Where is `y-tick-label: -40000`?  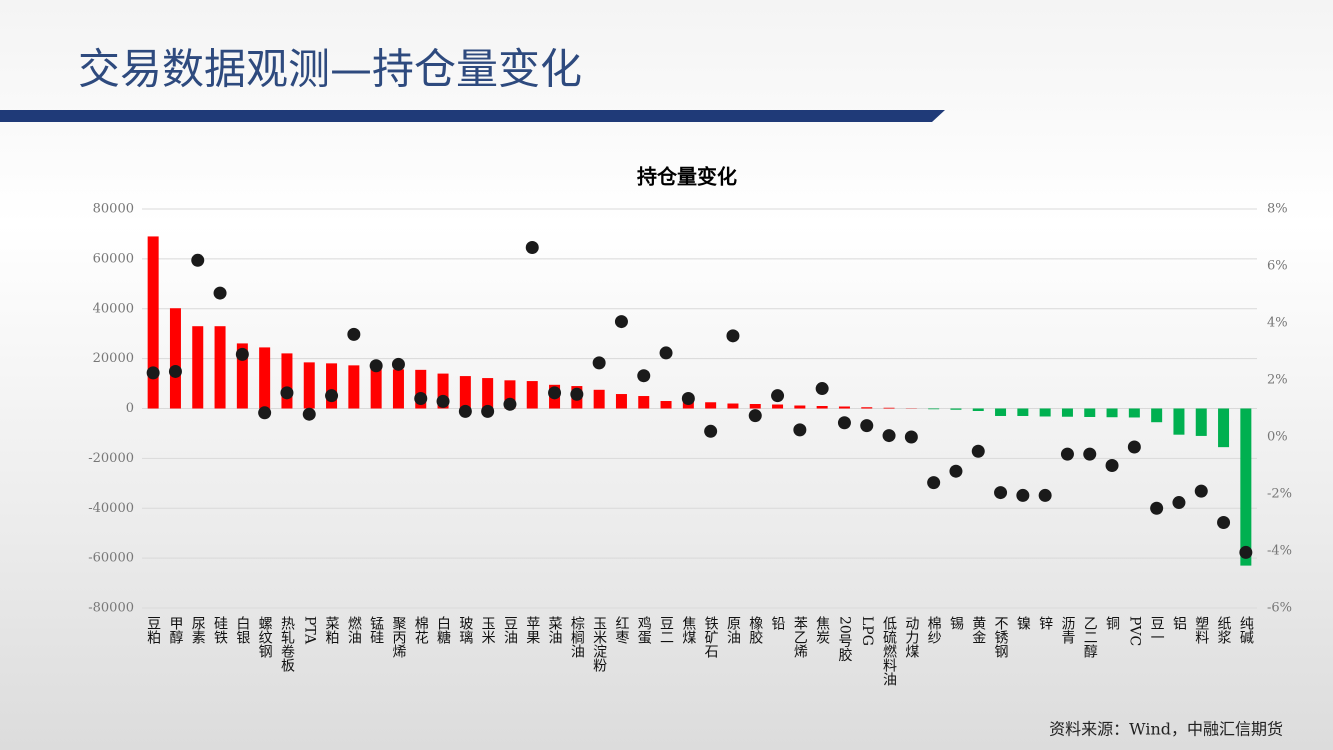
y-tick-label: -40000 is located at coordinates (111, 508).